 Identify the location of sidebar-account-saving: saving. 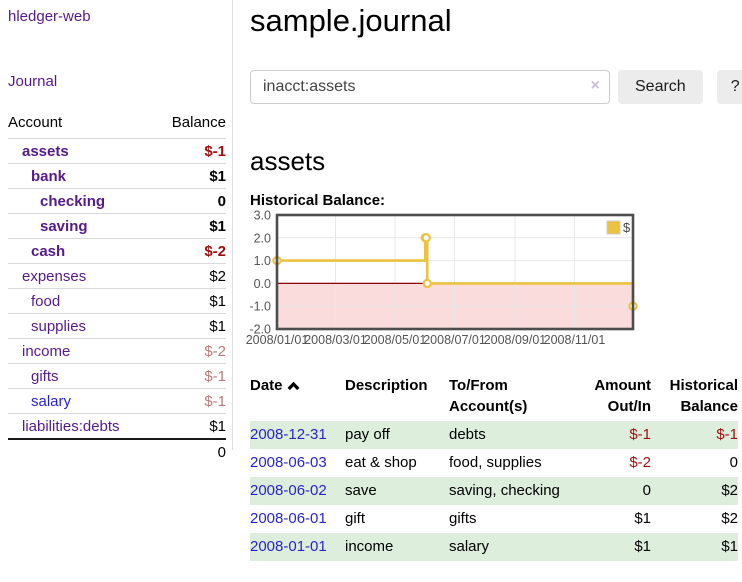
(64, 226).